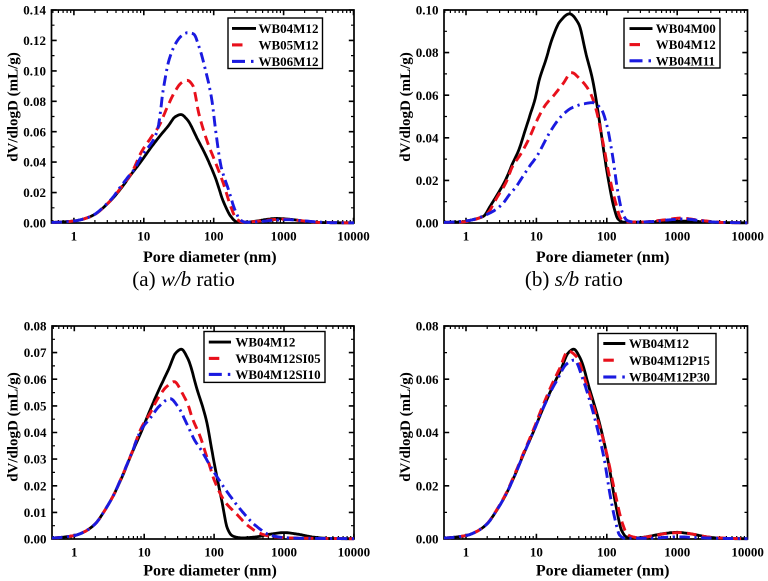  I want to click on svg-text: 0.14, so click(34, 10).